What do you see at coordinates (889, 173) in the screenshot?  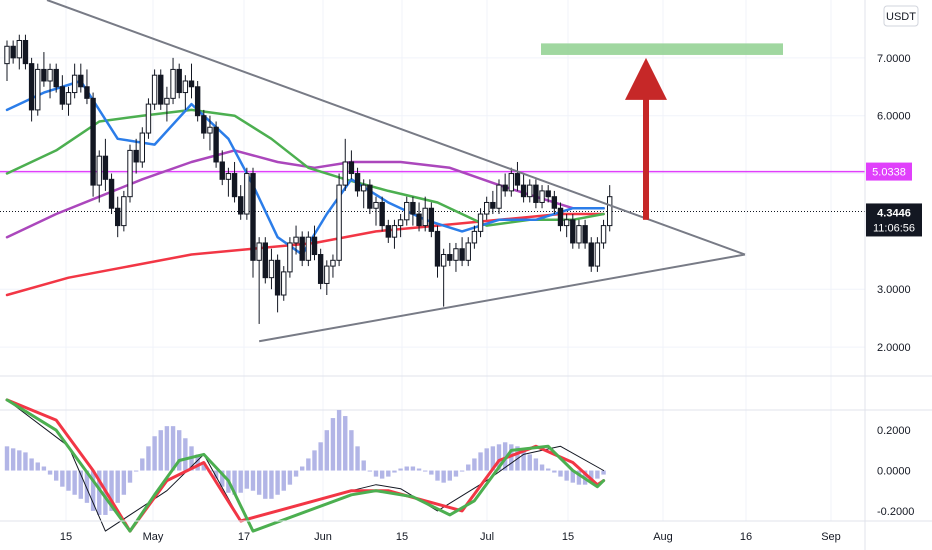 I see `level-price-label: 5.0338` at bounding box center [889, 173].